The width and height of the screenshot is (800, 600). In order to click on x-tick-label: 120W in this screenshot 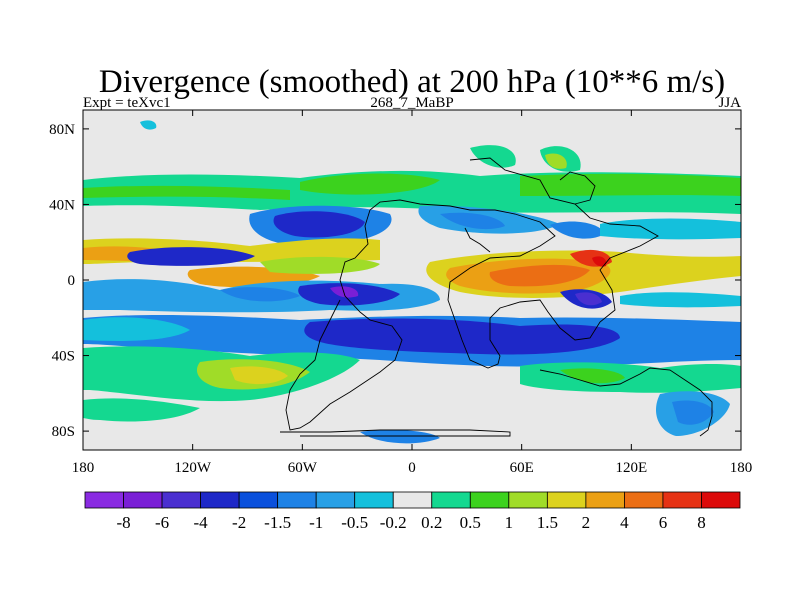, I will do `click(193, 468)`.